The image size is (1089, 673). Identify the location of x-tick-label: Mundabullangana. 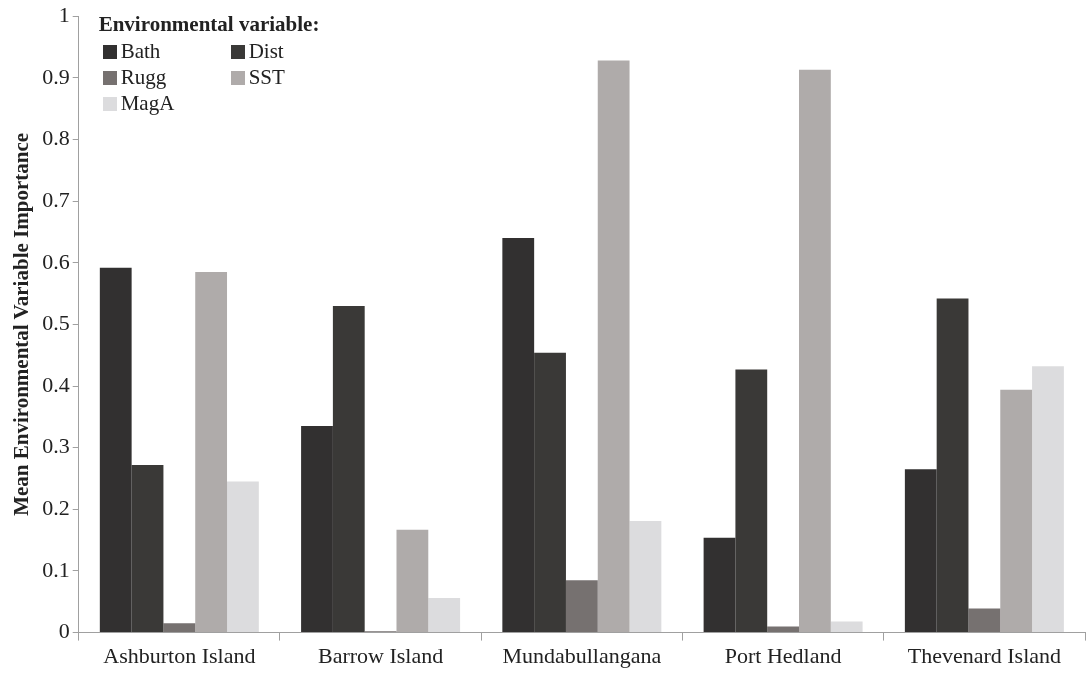
(582, 655).